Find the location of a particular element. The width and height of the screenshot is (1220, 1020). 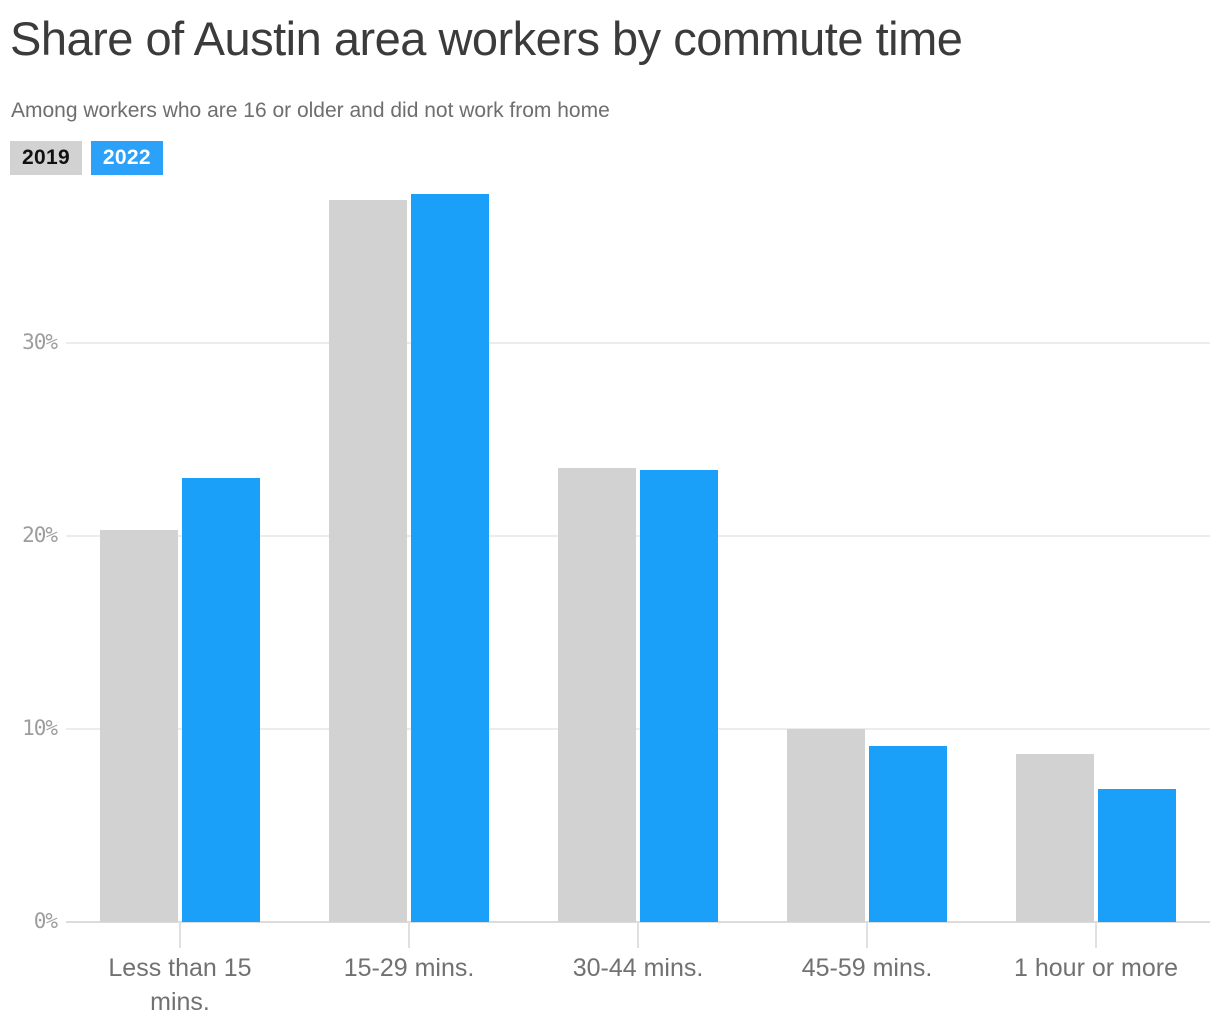

y-tick-label: 30% is located at coordinates (40, 342).